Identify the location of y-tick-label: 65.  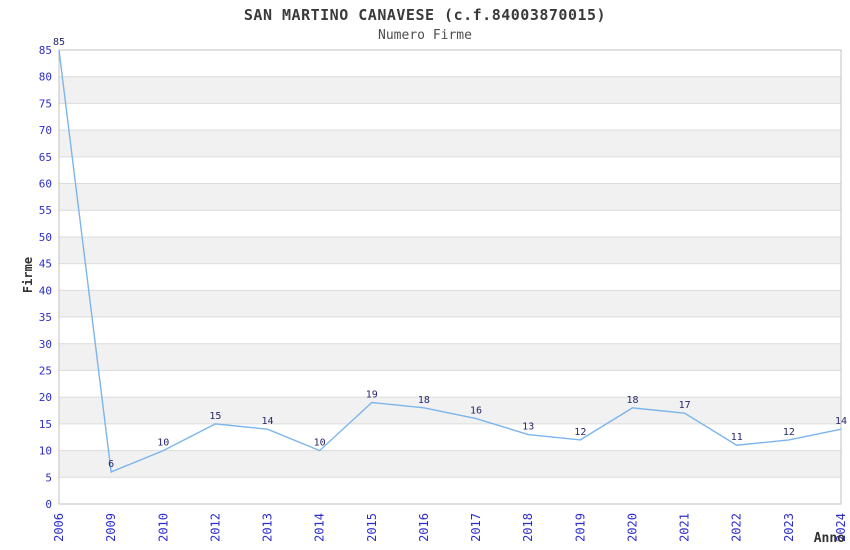
(45, 157).